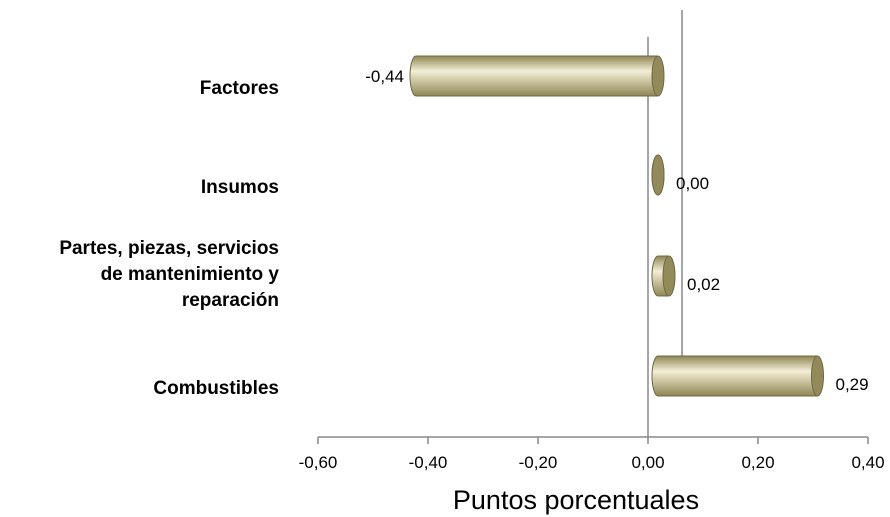 This screenshot has width=890, height=517. I want to click on data-label: 0,29, so click(852, 384).